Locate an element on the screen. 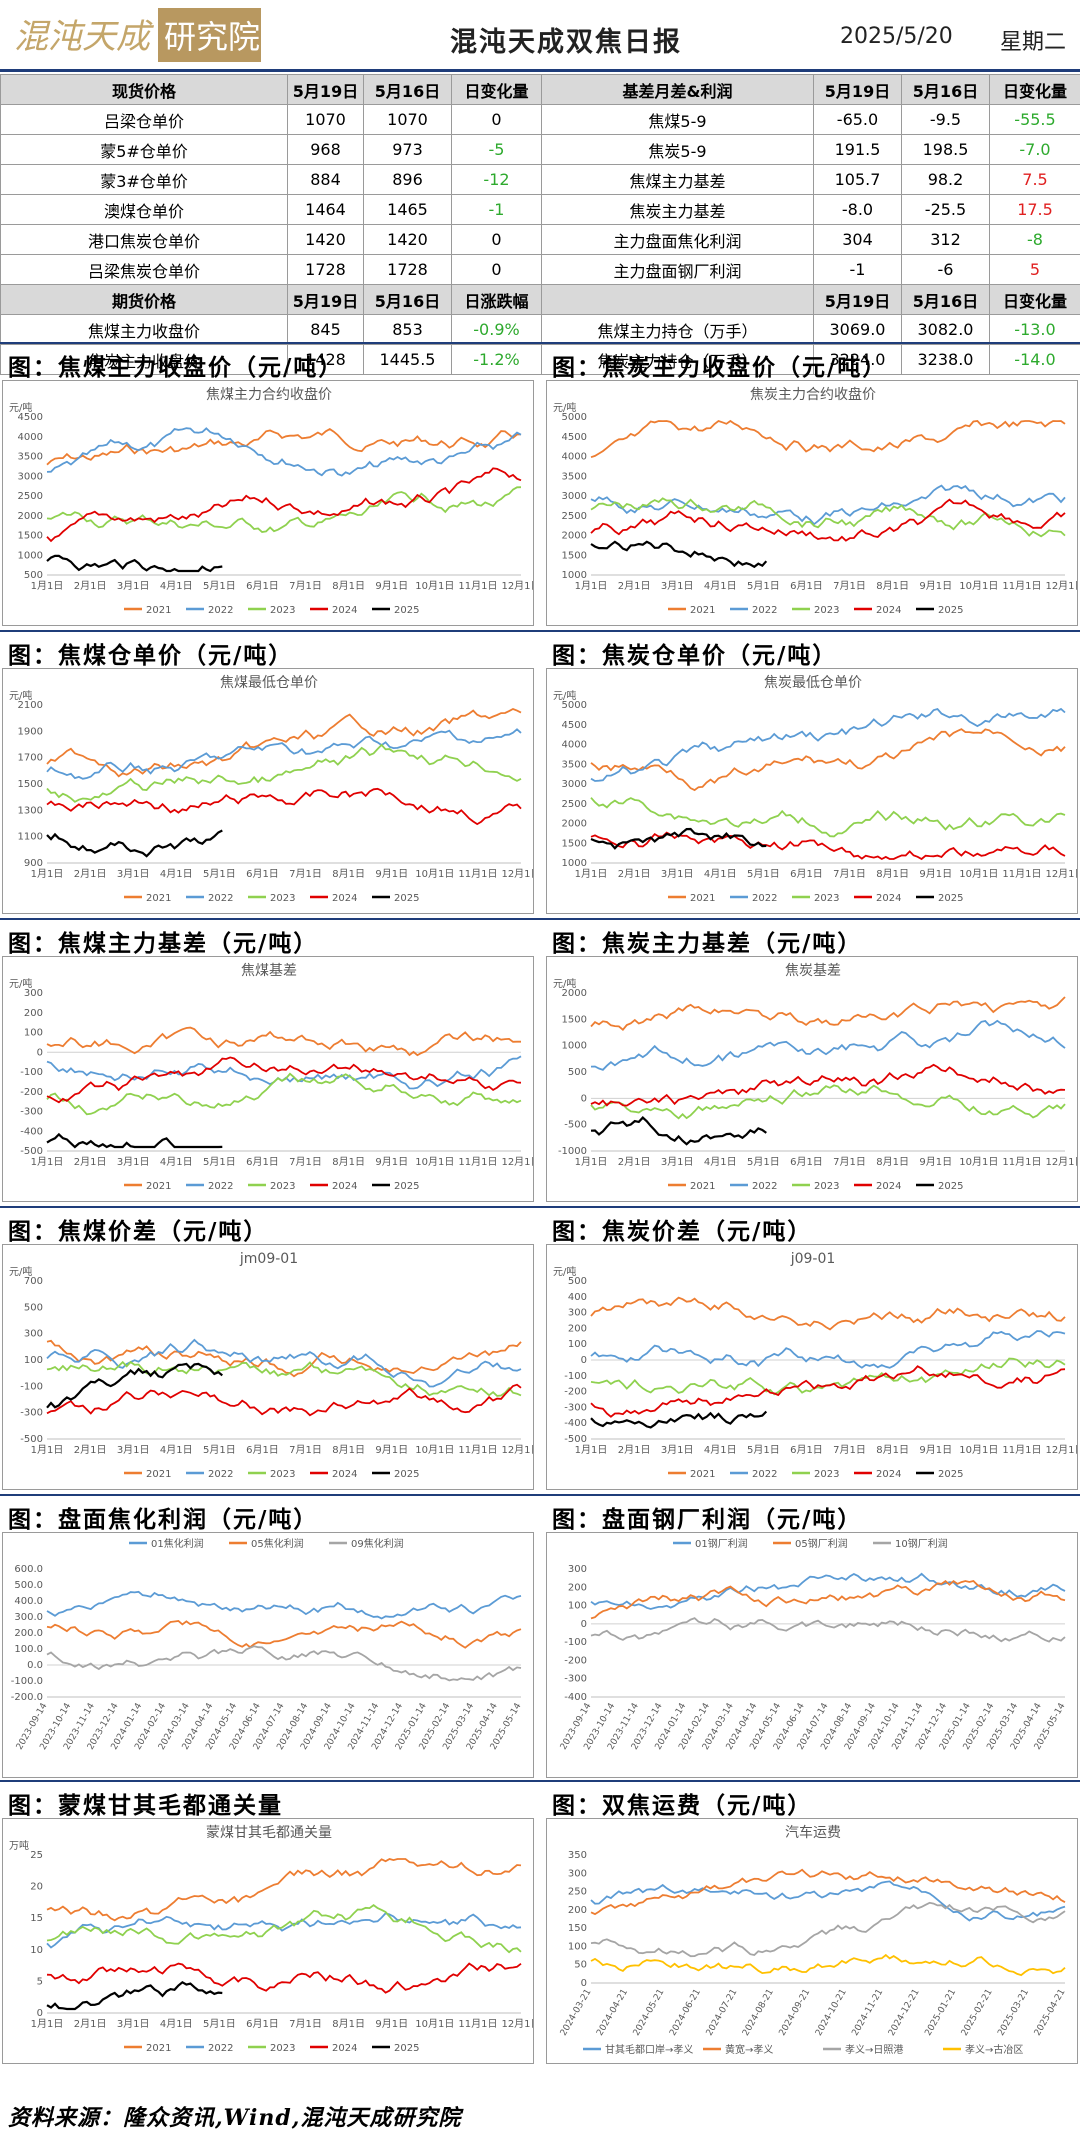  table-cell: 198.5 is located at coordinates (945, 149).